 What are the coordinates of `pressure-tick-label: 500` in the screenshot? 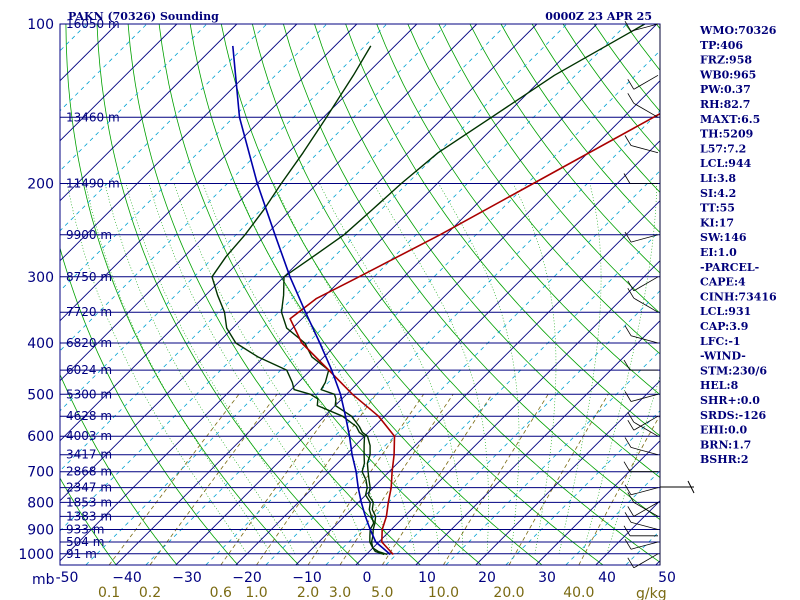 It's located at (40, 395).